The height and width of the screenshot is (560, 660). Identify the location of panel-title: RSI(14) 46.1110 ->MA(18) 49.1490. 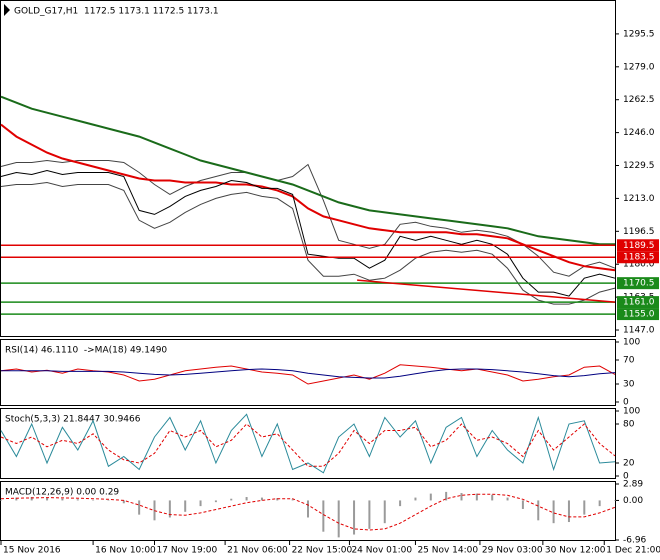
(86, 351).